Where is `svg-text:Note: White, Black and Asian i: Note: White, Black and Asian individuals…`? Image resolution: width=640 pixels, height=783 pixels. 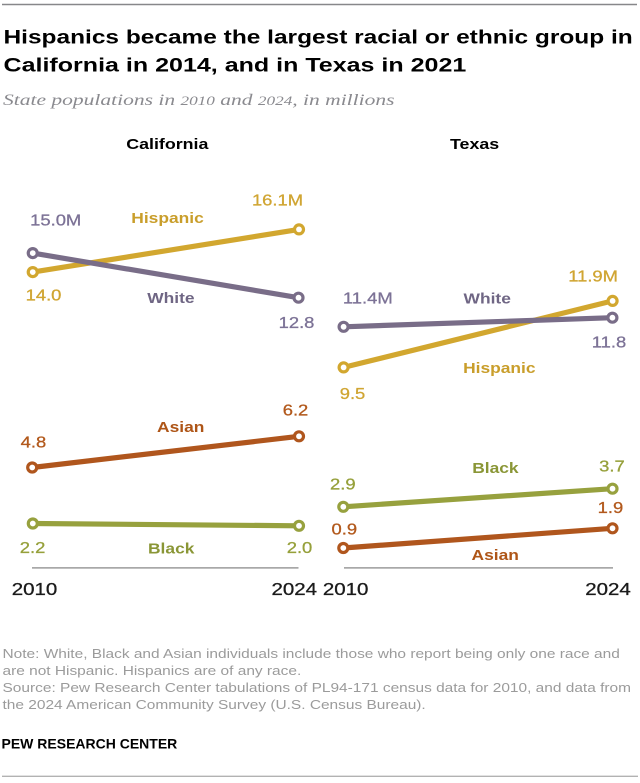
svg-text:Note: White, Black and Asian i: Note: White, Black and Asian individuals… is located at coordinates (311, 654).